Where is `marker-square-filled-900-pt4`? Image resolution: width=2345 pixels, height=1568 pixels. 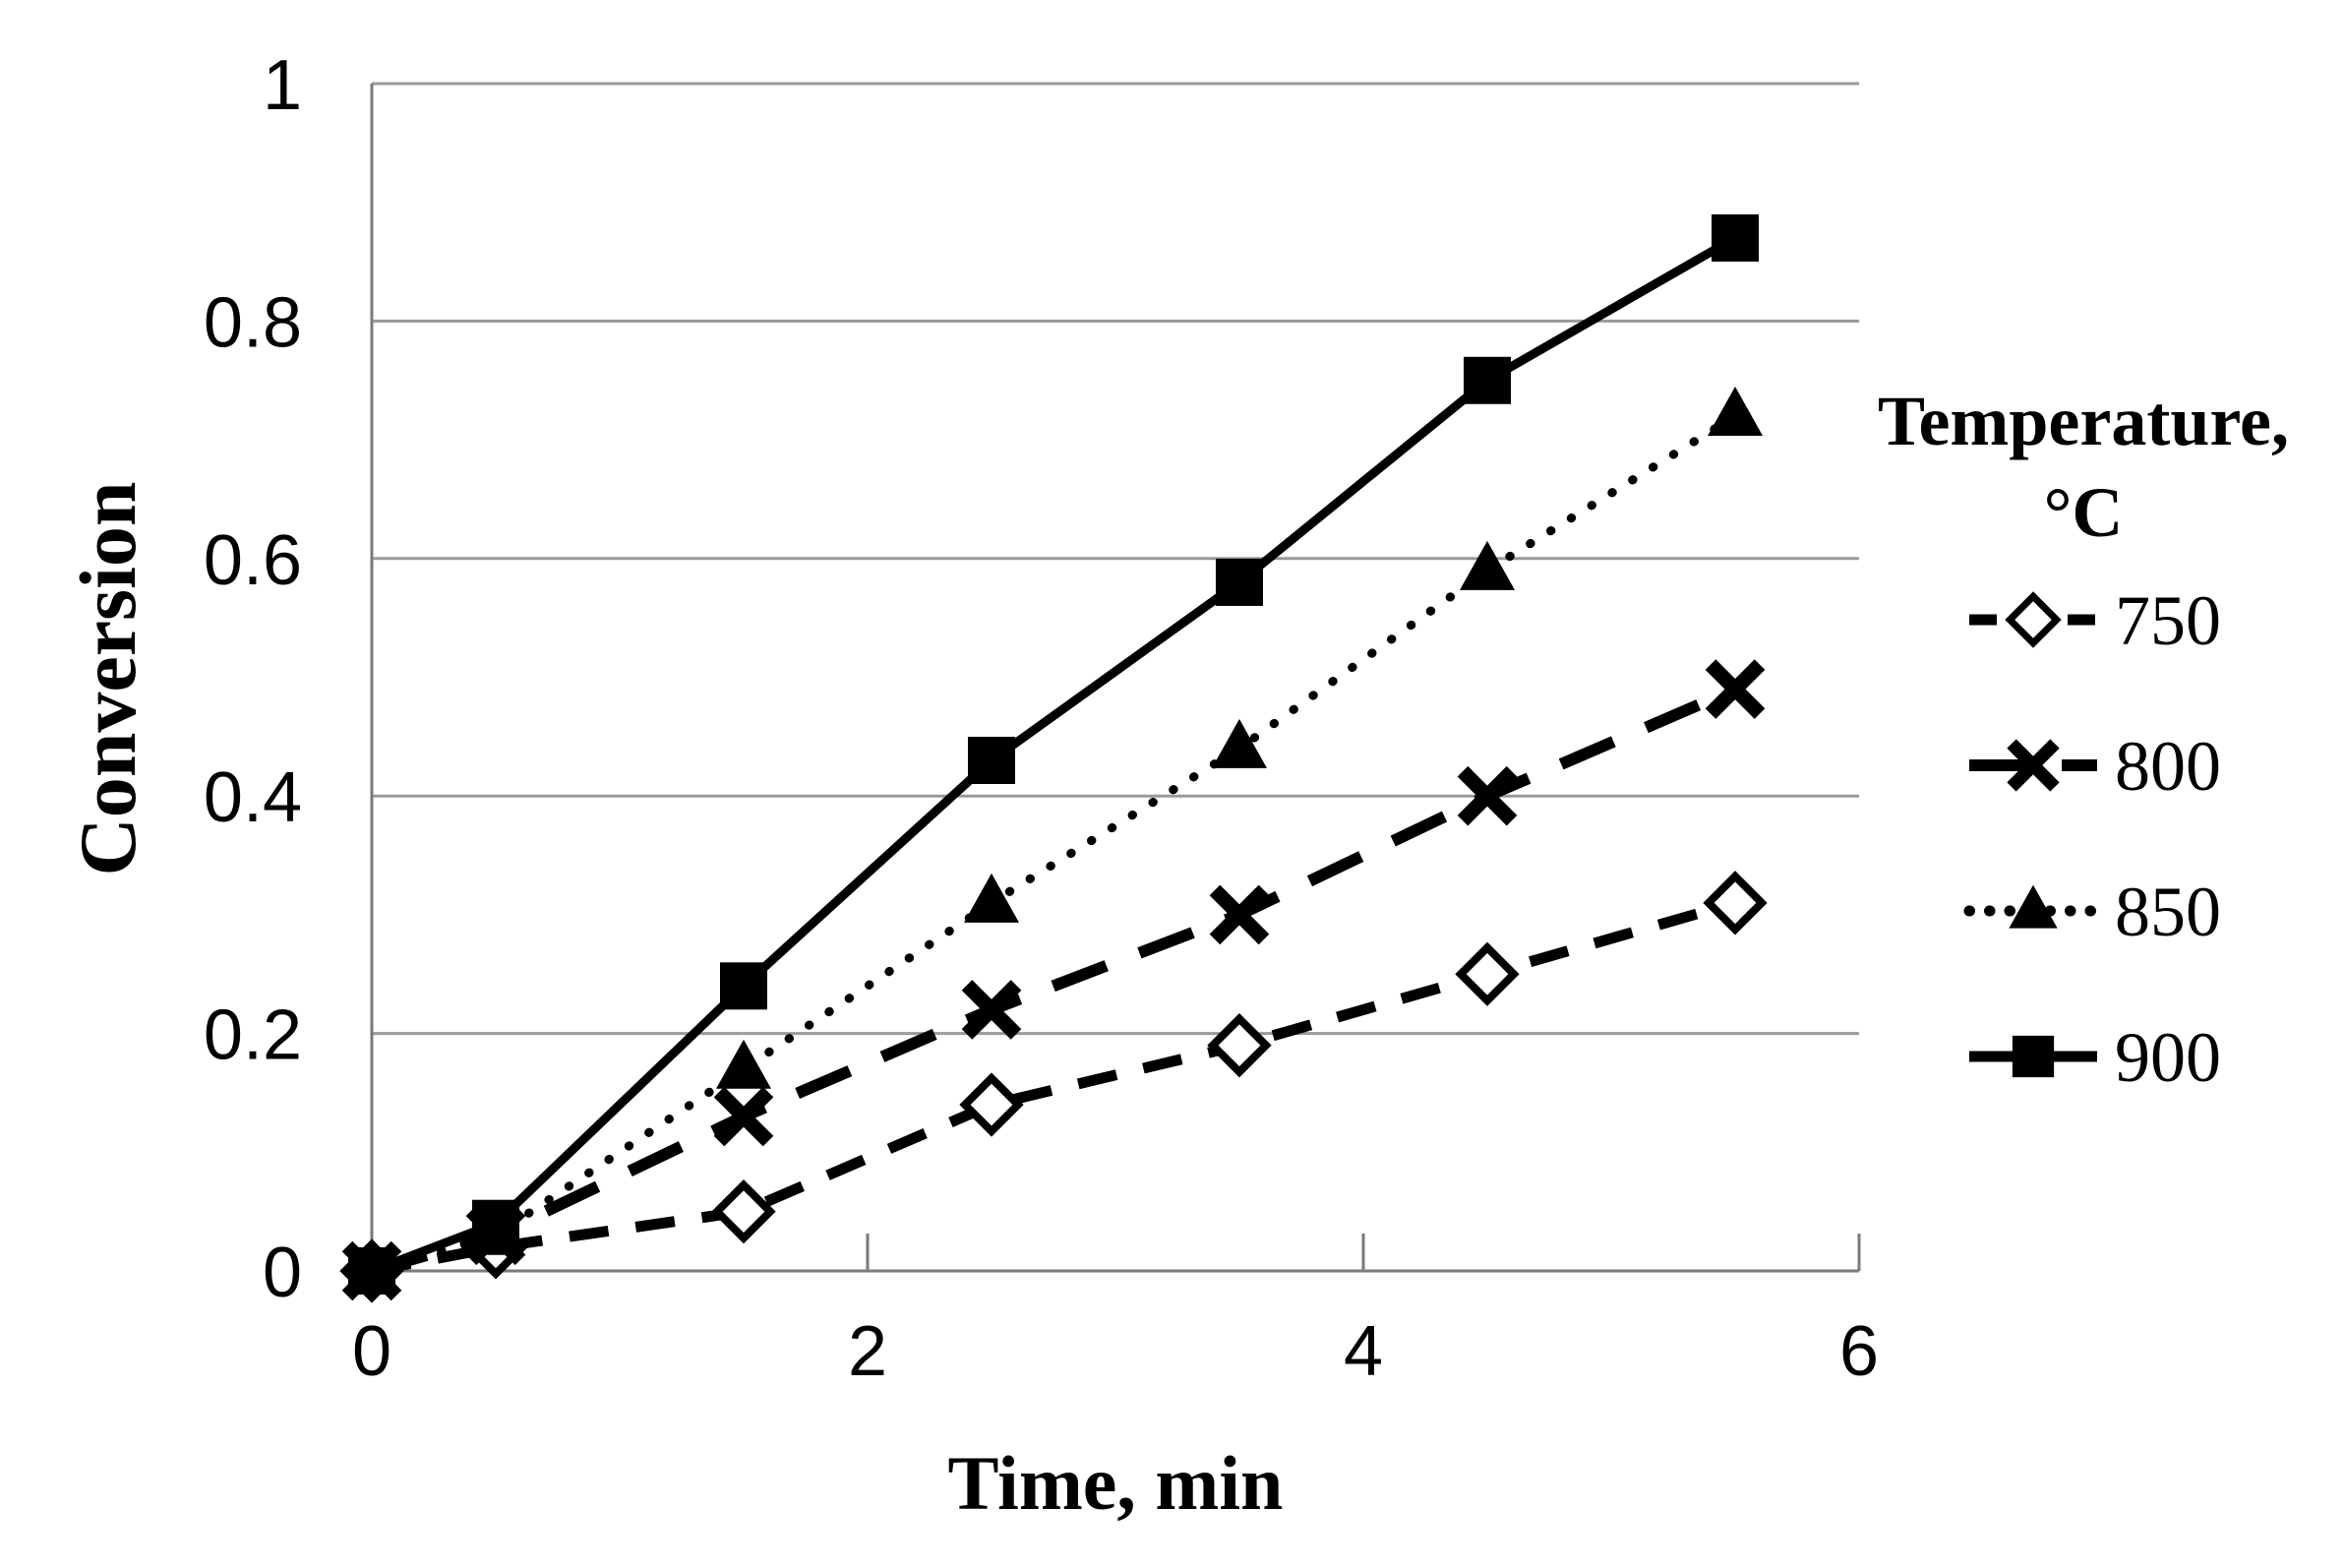
marker-square-filled-900-pt4 is located at coordinates (1239, 582).